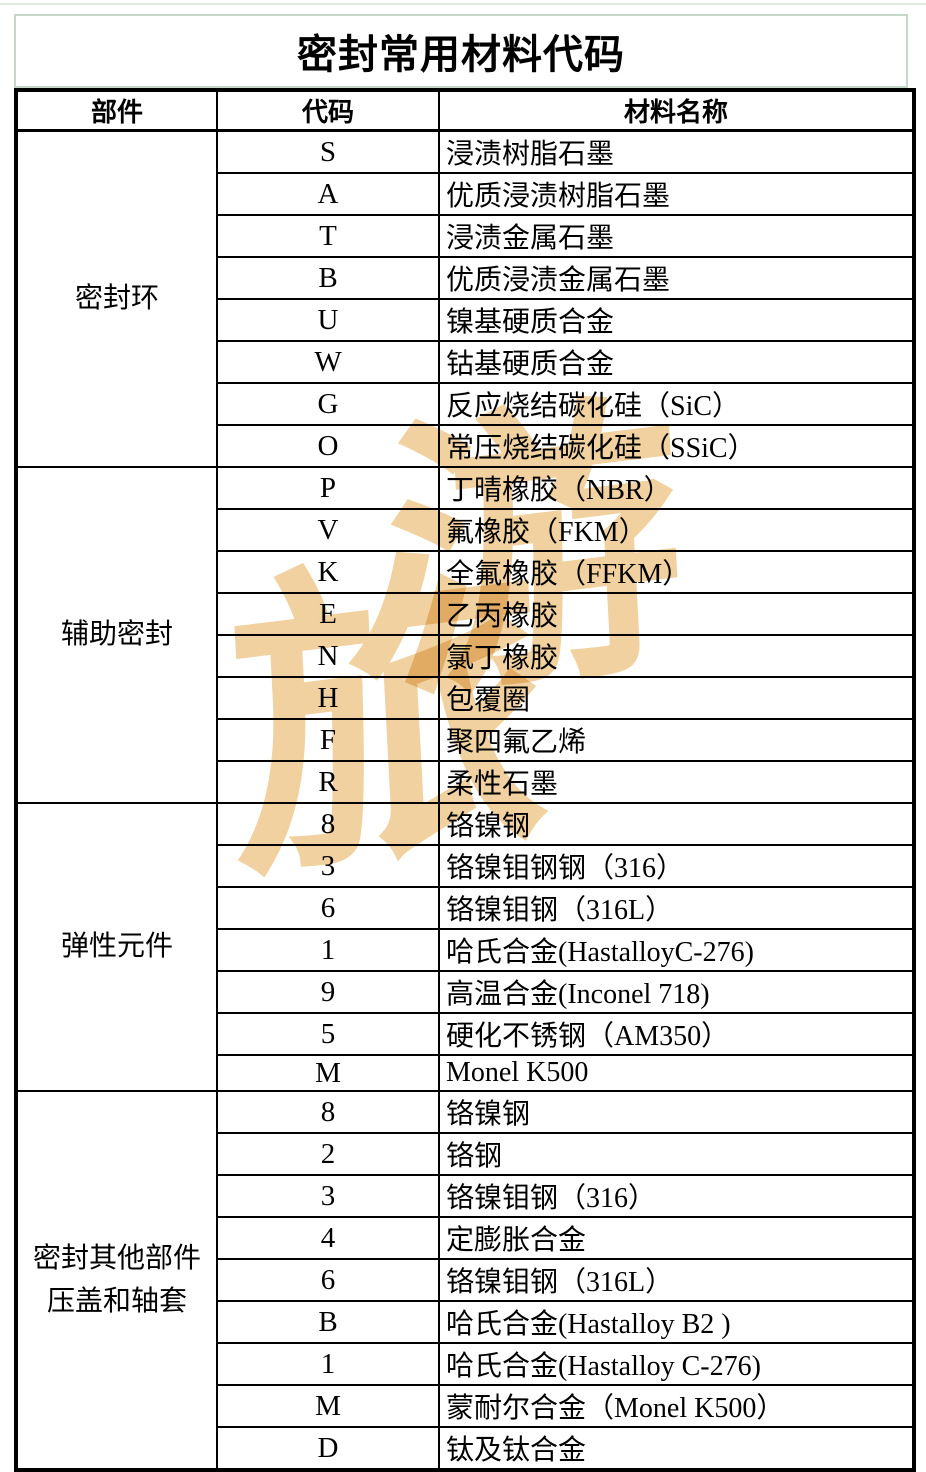 The image size is (926, 1472). Describe the element at coordinates (676, 236) in the screenshot. I see `material-cell: 浸渍金属石墨` at that location.